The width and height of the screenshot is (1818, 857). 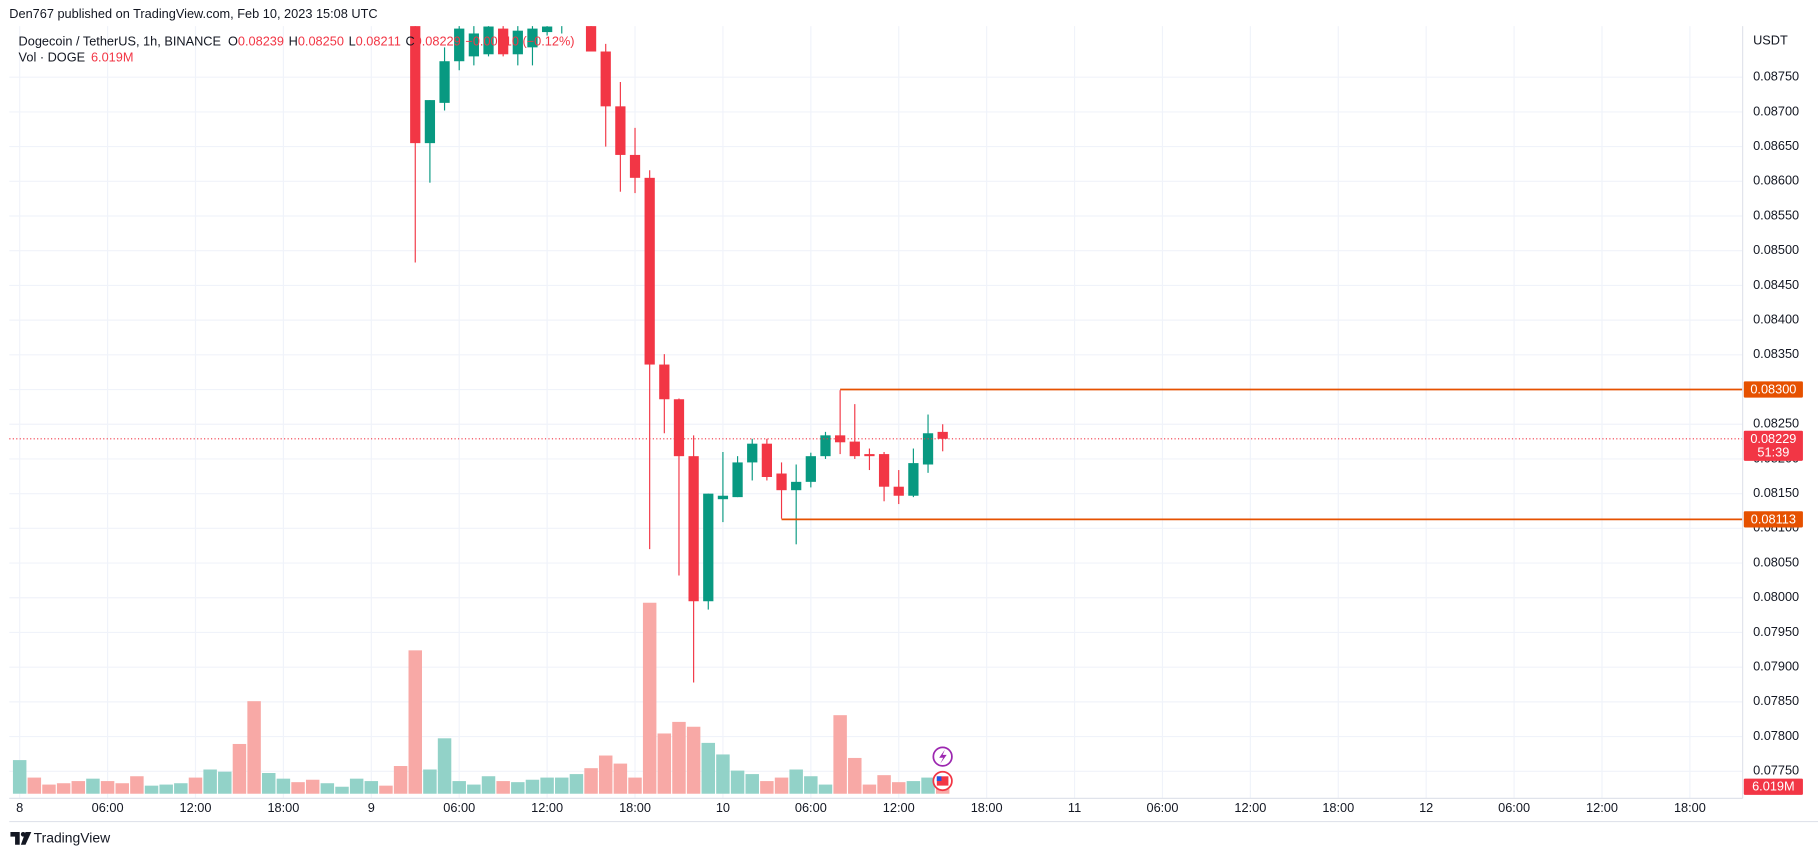 What do you see at coordinates (1776, 214) in the screenshot?
I see `y-tick-label: 0.08550` at bounding box center [1776, 214].